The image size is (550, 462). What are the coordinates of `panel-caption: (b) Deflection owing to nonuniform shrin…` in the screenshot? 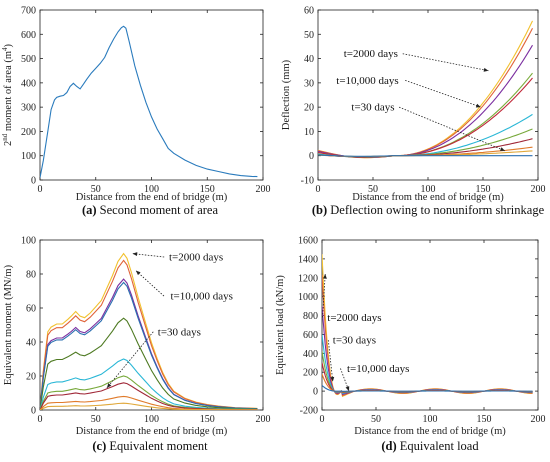 It's located at (428, 210).